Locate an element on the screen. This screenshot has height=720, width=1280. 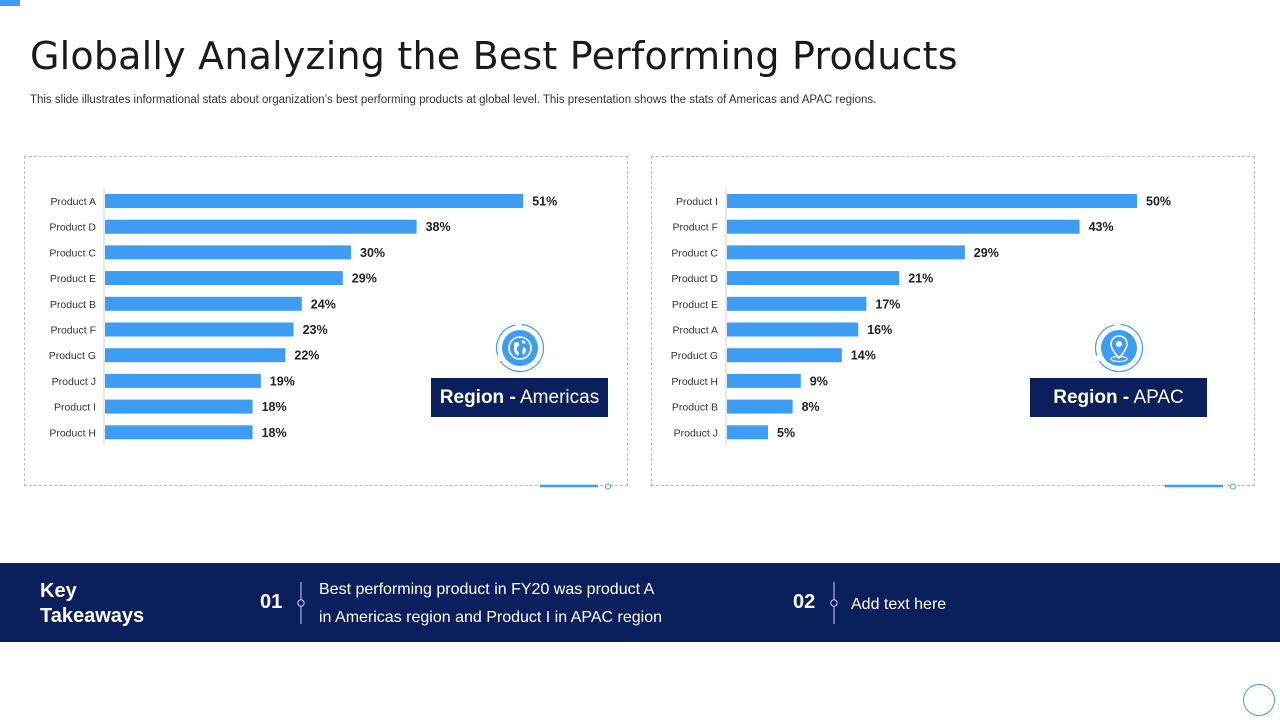
corner-circle-decoration is located at coordinates (1259, 700).